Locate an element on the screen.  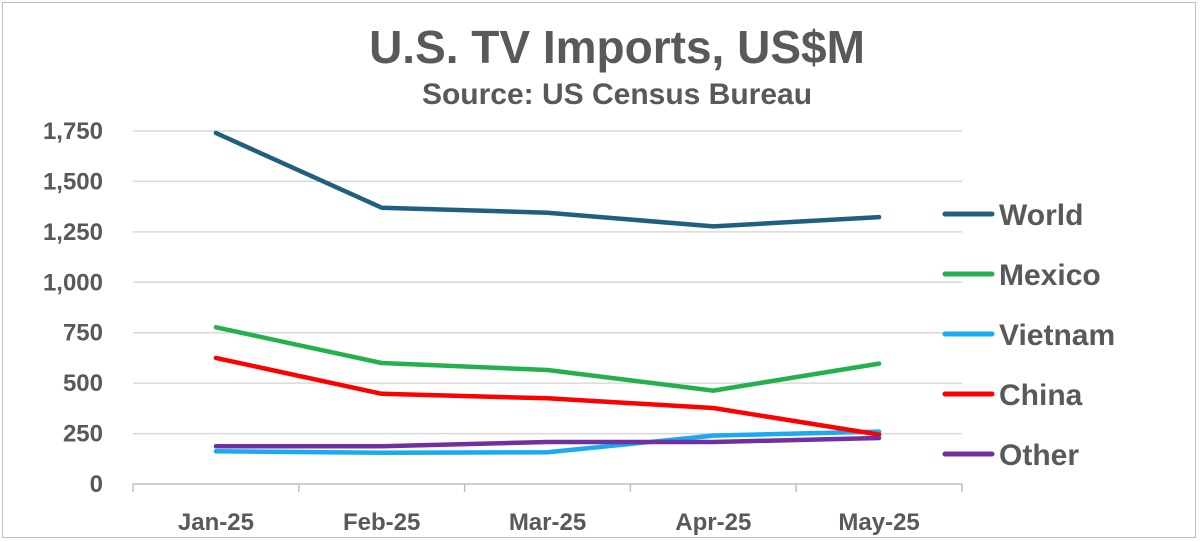
y-tick-label: 1,000 is located at coordinates (73, 282).